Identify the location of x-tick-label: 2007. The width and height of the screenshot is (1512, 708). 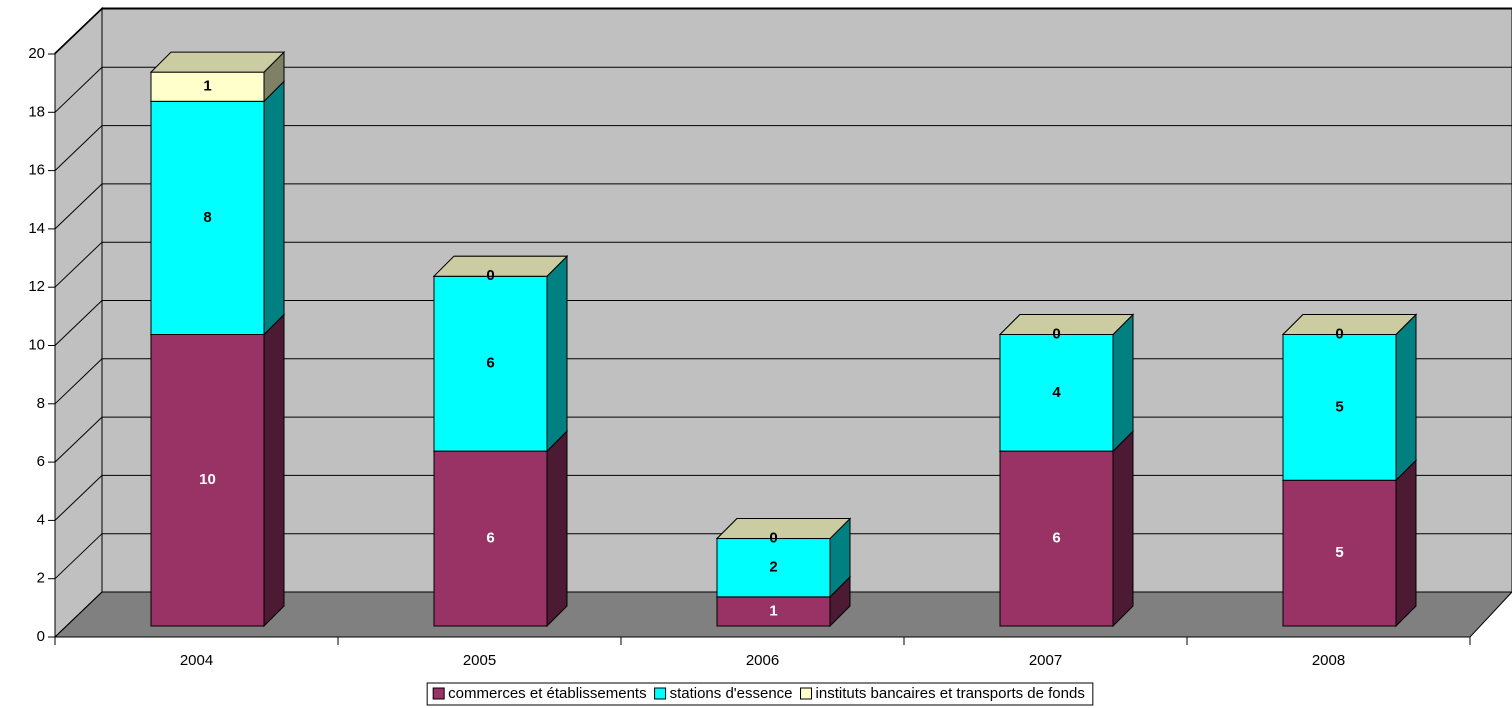
(1045, 660).